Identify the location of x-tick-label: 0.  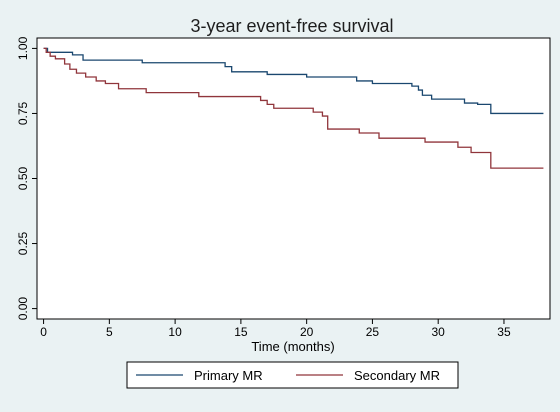
(43, 332).